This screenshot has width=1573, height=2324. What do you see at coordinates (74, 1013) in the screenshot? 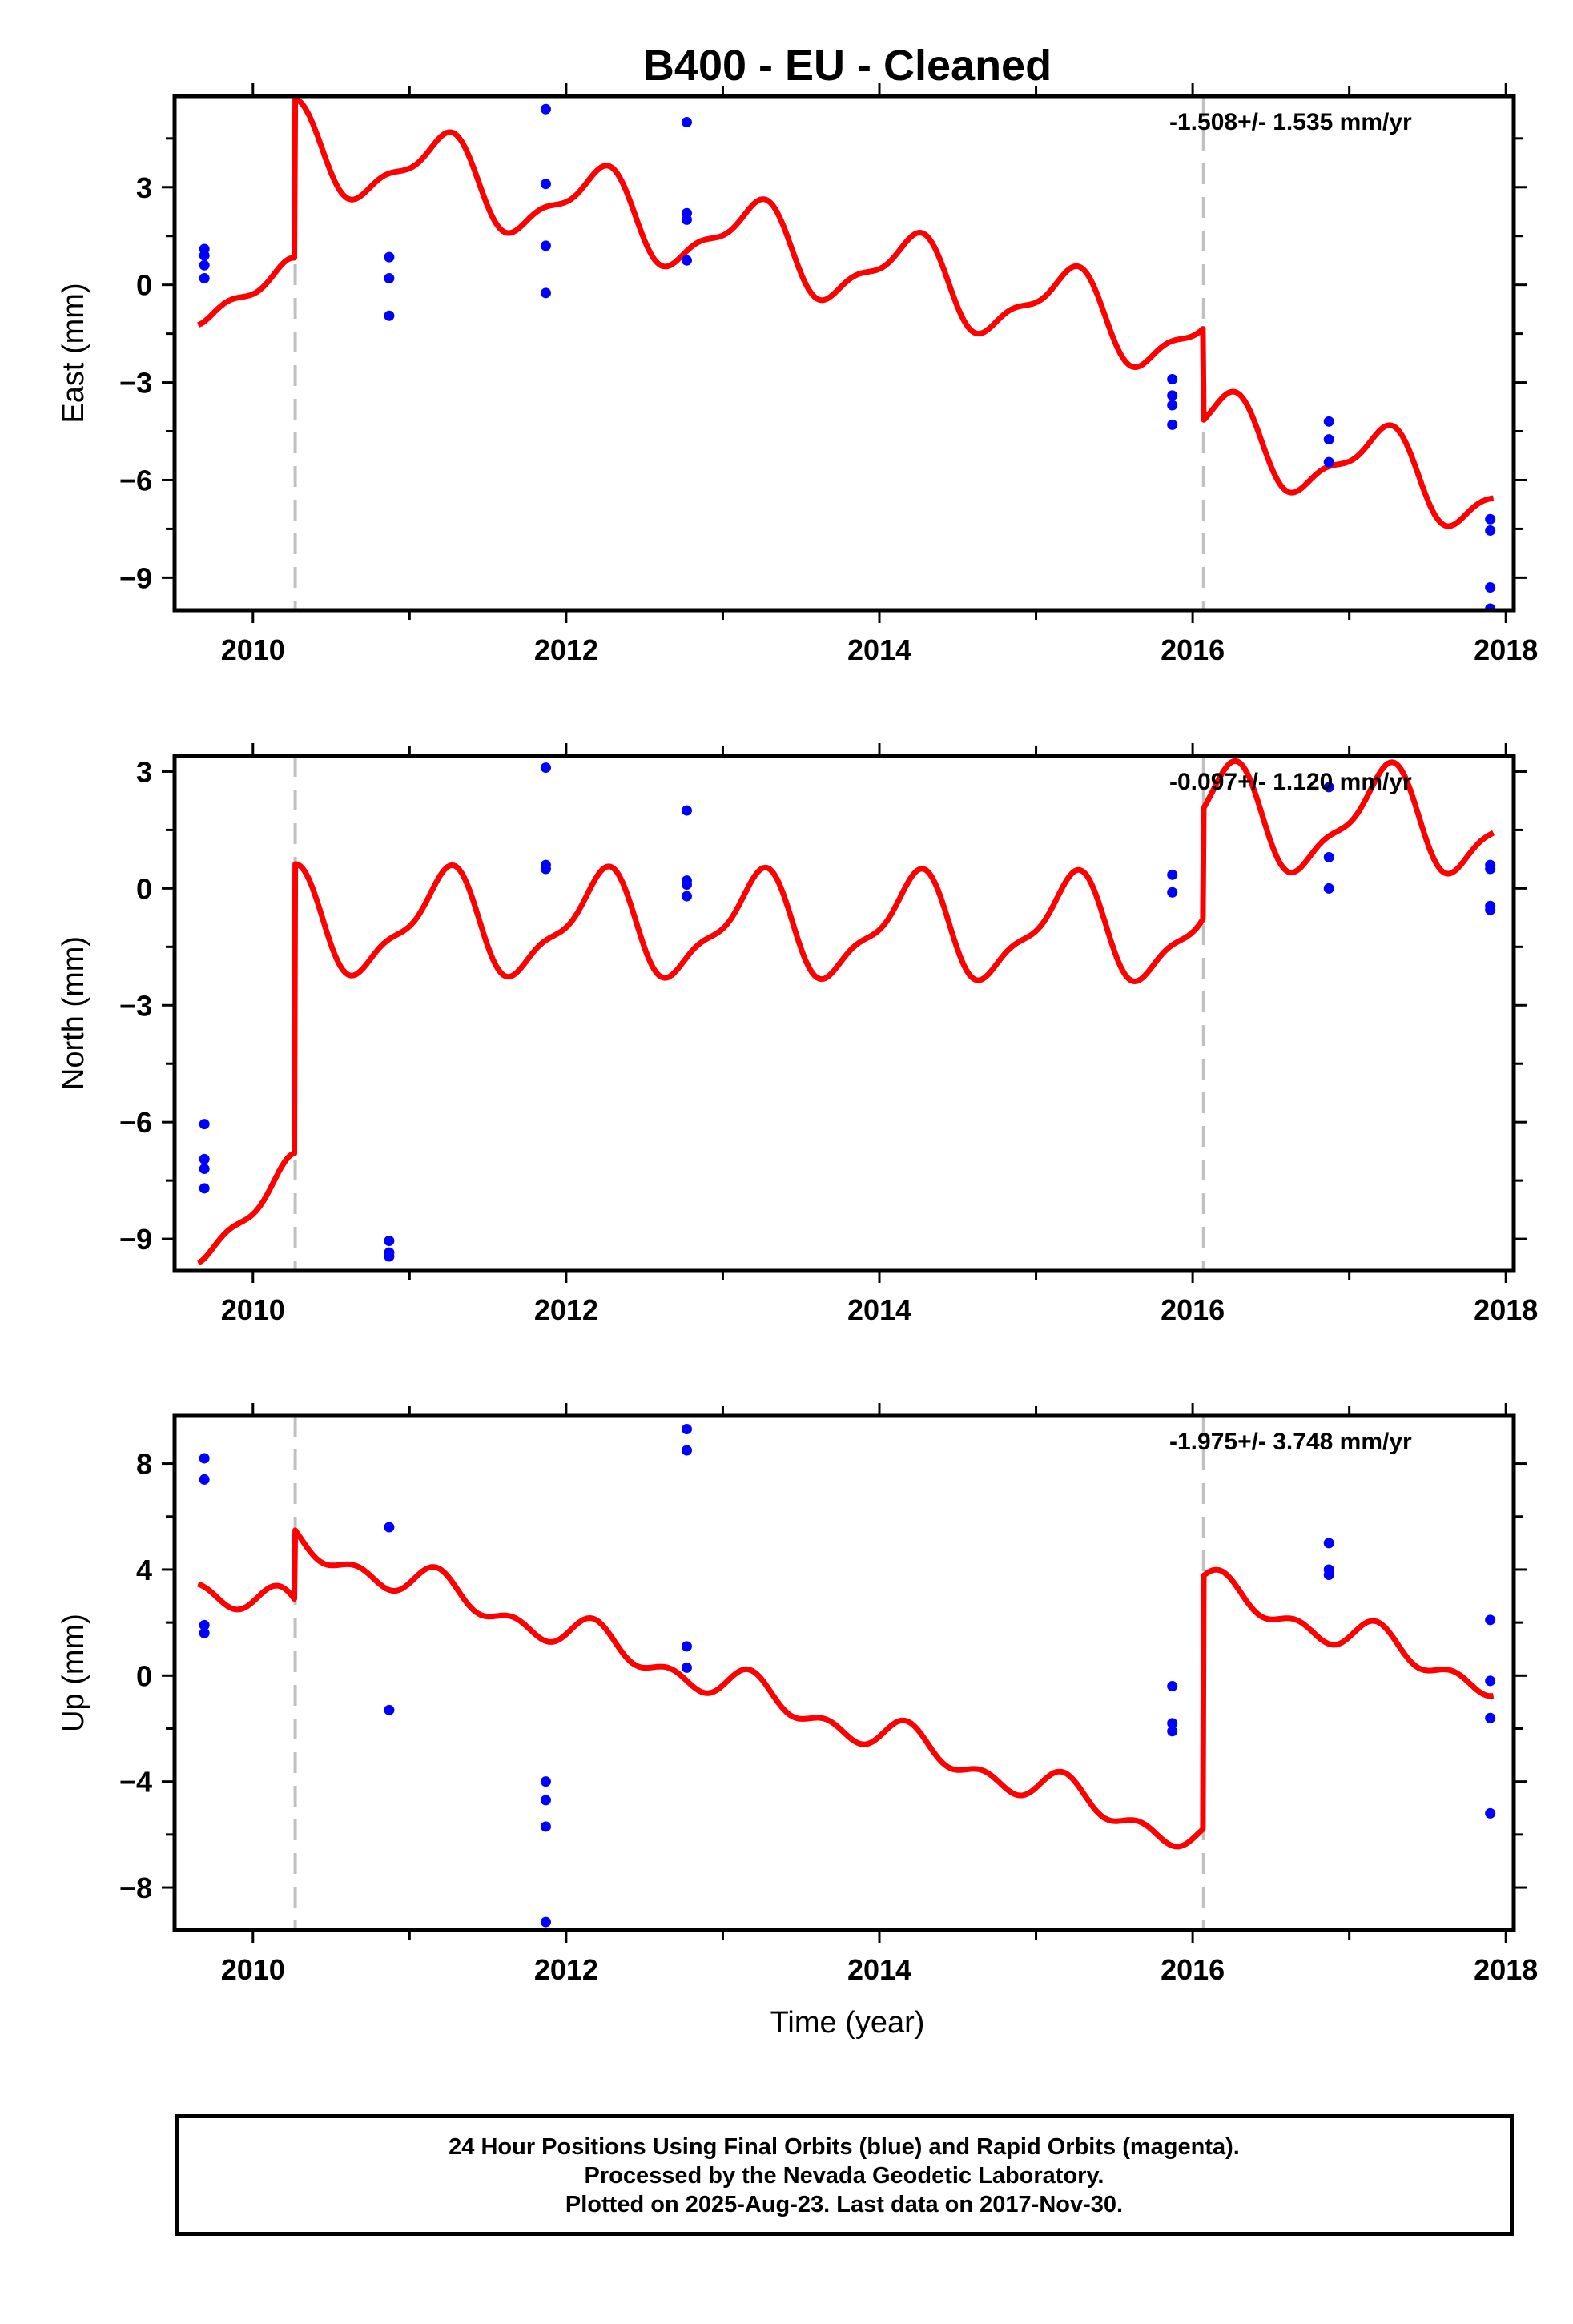
I see `north-y-axis-label: North (mm)` at bounding box center [74, 1013].